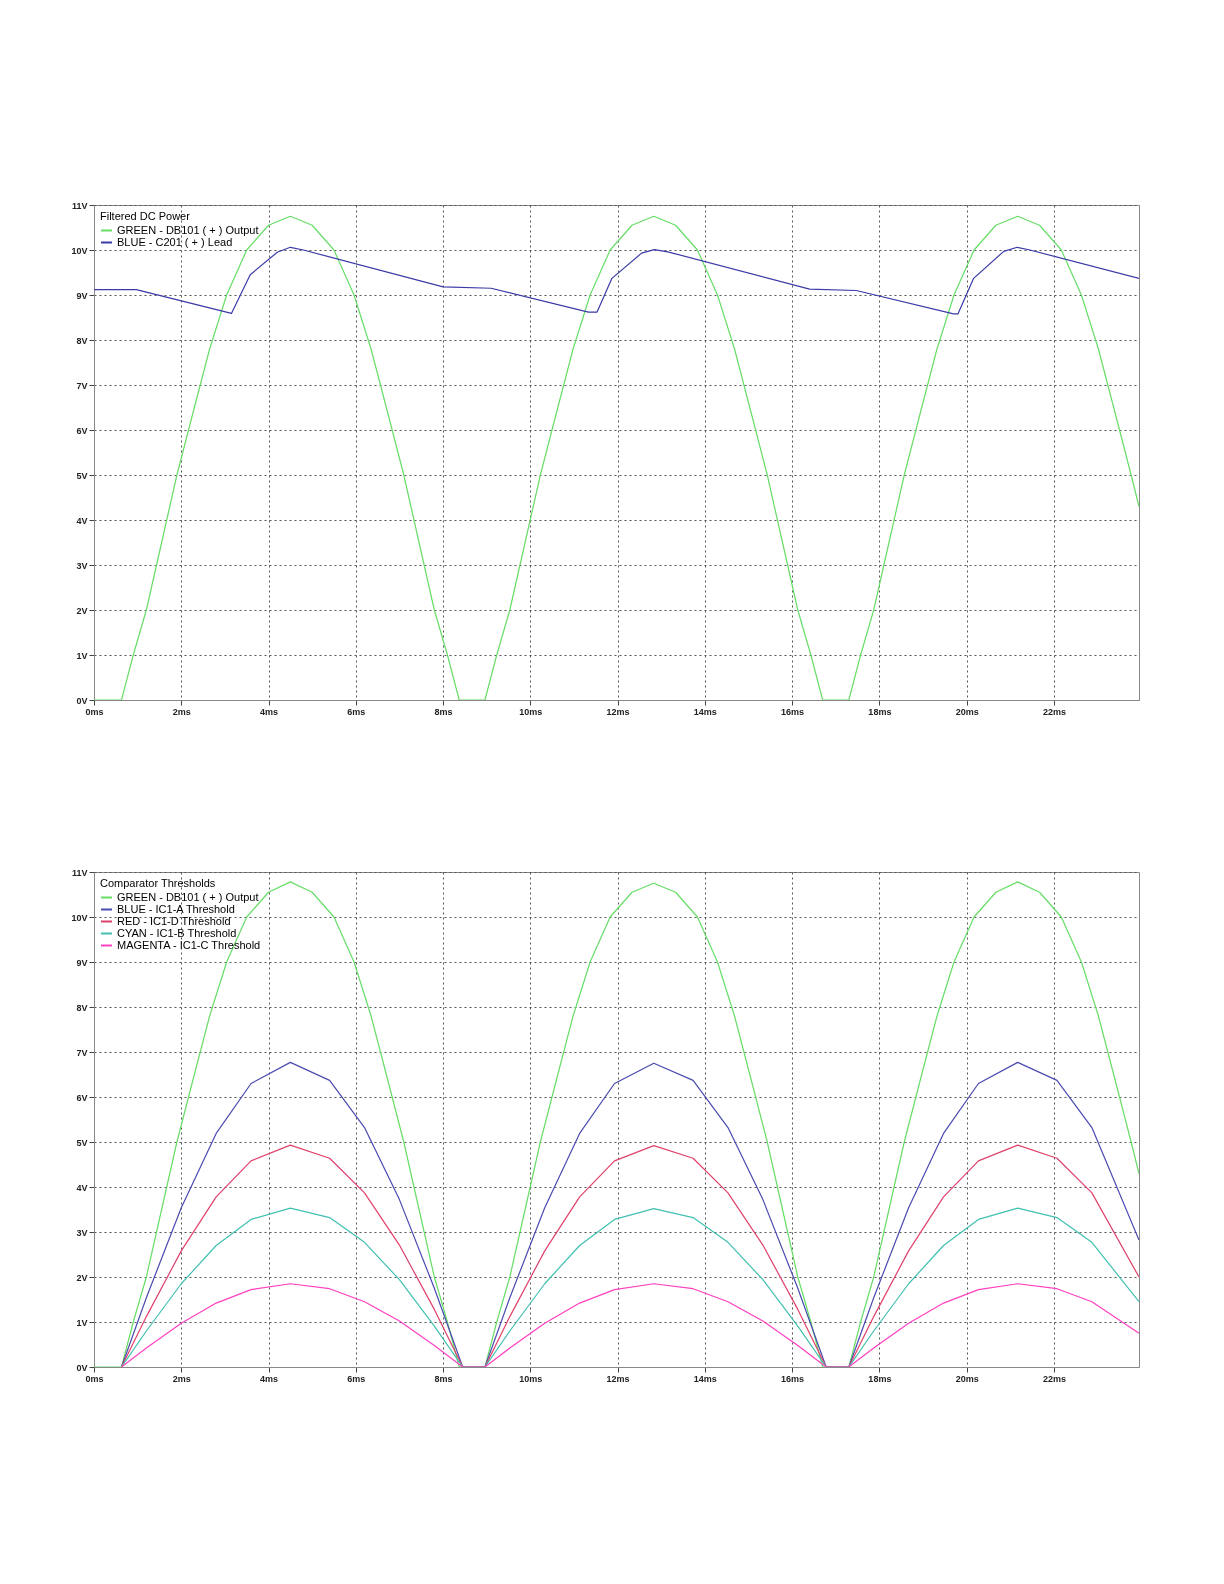 This screenshot has width=1224, height=1584. What do you see at coordinates (189, 944) in the screenshot?
I see `legend-label: MAGENTA - IC1-C Threshold` at bounding box center [189, 944].